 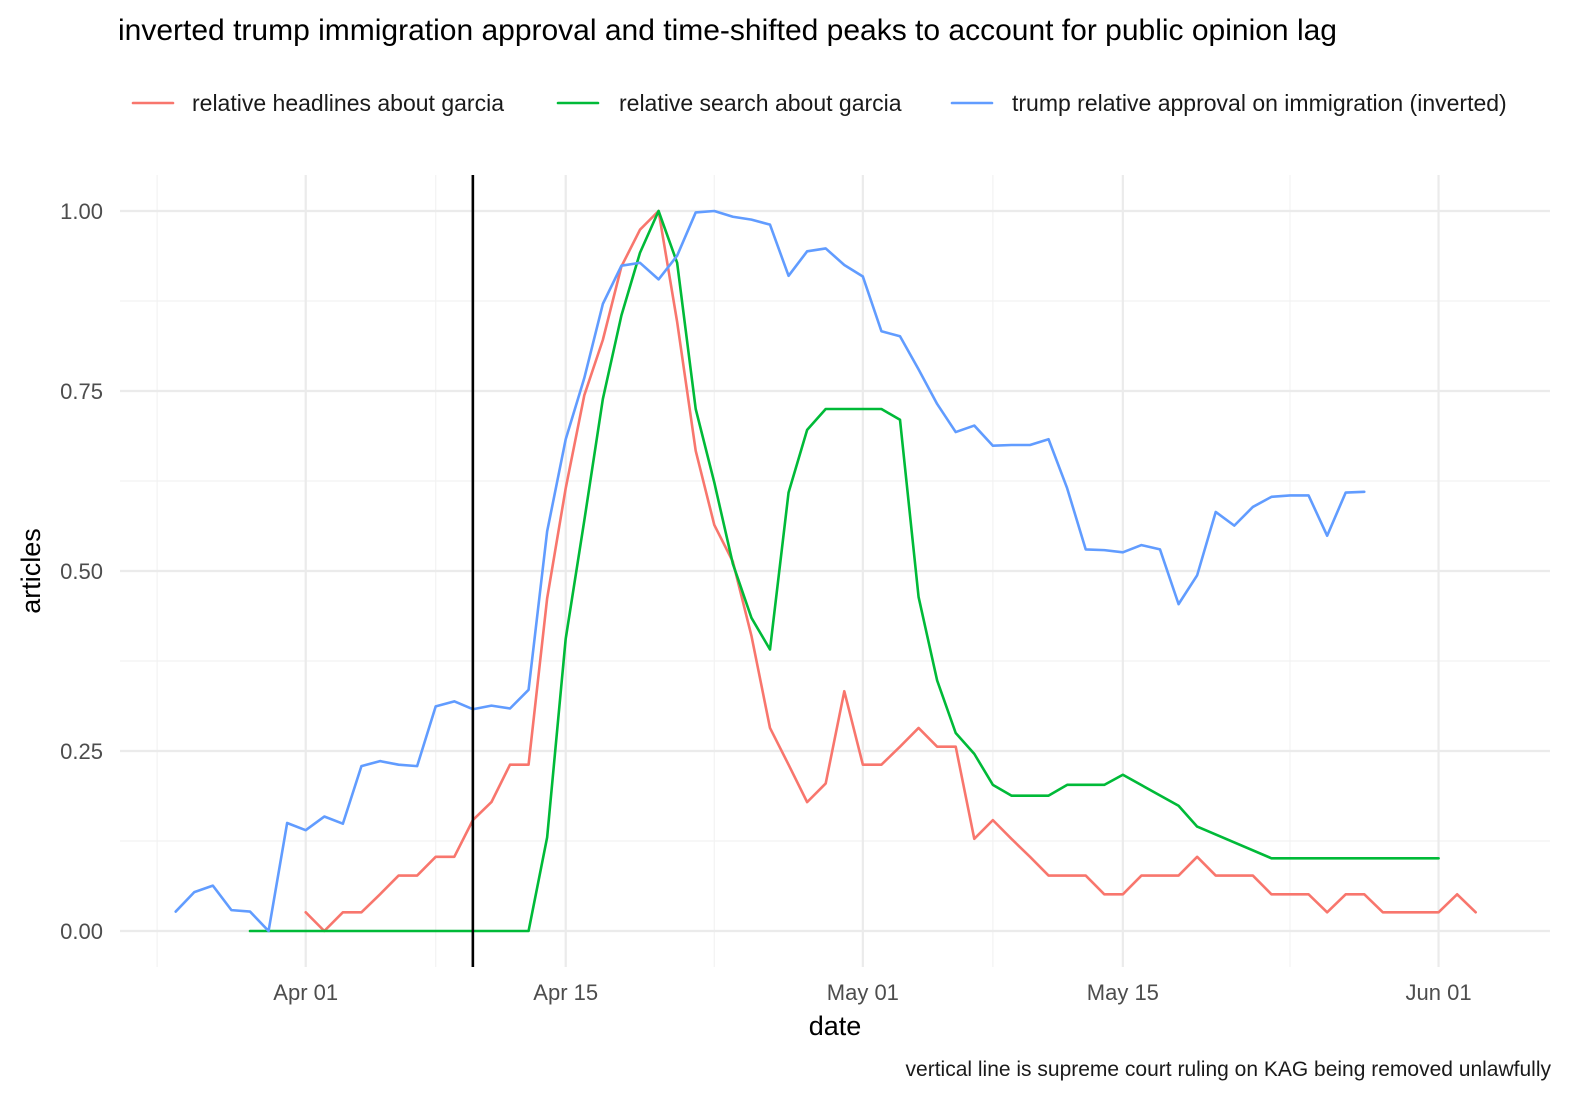 What do you see at coordinates (81, 751) in the screenshot?
I see `y-tick-label: 0.25` at bounding box center [81, 751].